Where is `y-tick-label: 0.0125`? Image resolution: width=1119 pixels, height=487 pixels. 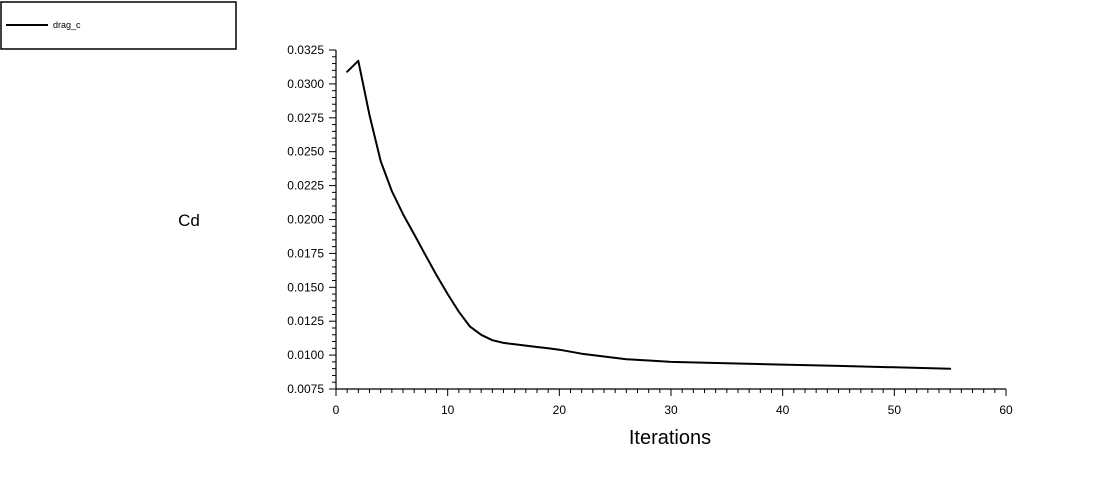 y-tick-label: 0.0125 is located at coordinates (305, 321).